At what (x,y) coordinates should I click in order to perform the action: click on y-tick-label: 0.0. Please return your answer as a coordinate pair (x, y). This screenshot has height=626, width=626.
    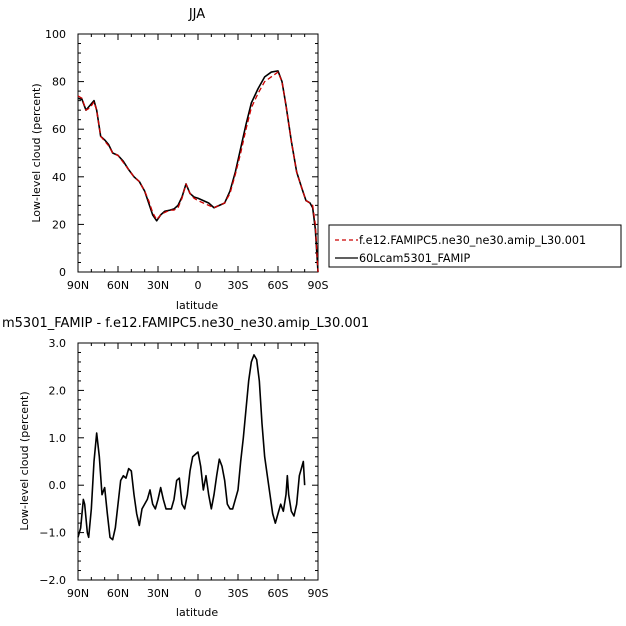
    Looking at the image, I should click on (58, 485).